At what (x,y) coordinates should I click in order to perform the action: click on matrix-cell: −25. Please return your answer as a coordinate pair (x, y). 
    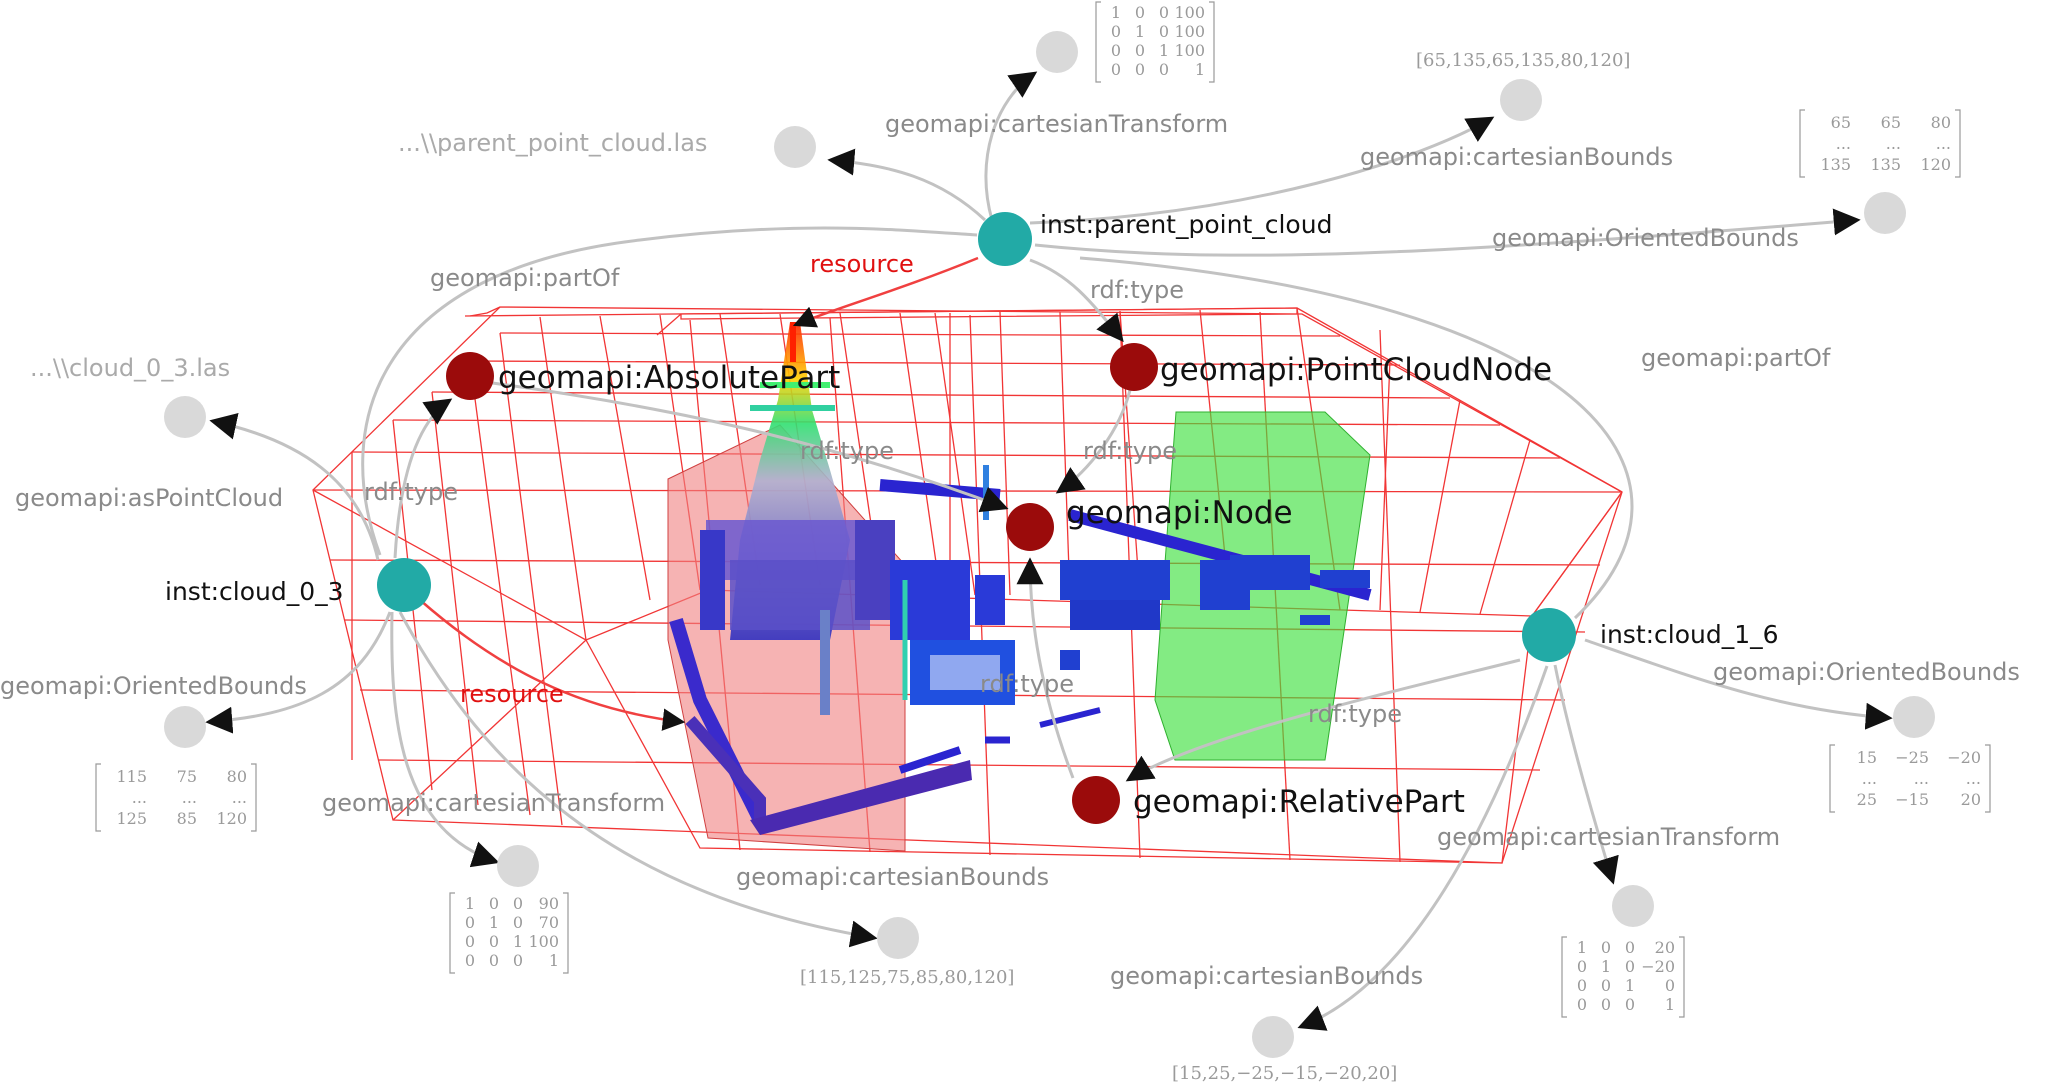
    Looking at the image, I should click on (1912, 757).